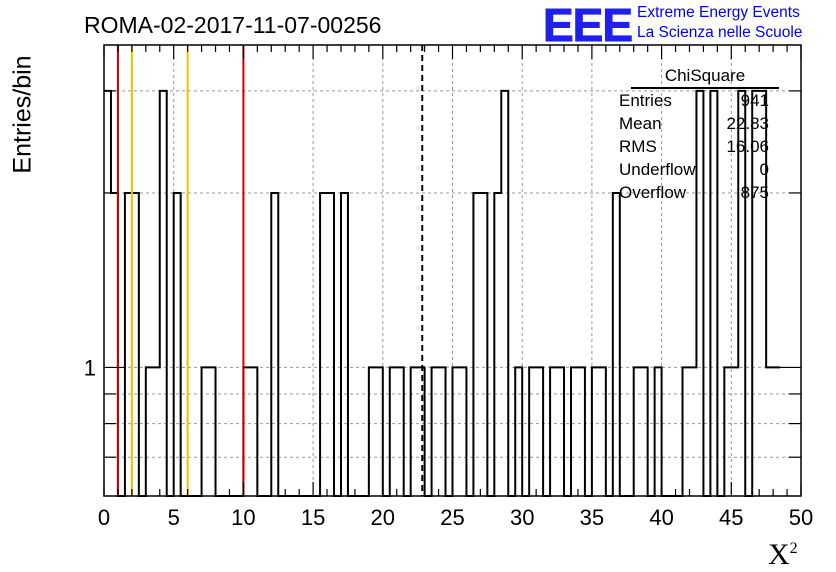  Describe the element at coordinates (754, 192) in the screenshot. I see `stats-value: 875` at that location.